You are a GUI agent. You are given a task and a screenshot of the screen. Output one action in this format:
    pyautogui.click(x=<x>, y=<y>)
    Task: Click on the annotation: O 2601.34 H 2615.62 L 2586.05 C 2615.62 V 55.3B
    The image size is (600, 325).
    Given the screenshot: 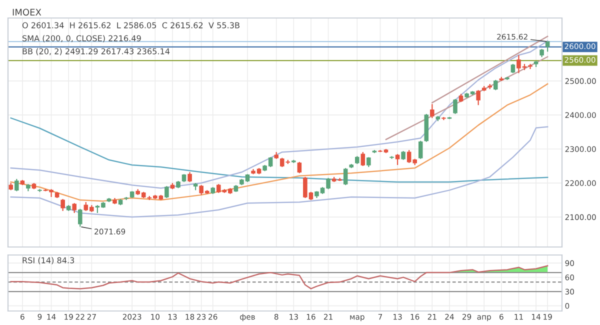 What is the action you would take?
    pyautogui.click(x=131, y=25)
    